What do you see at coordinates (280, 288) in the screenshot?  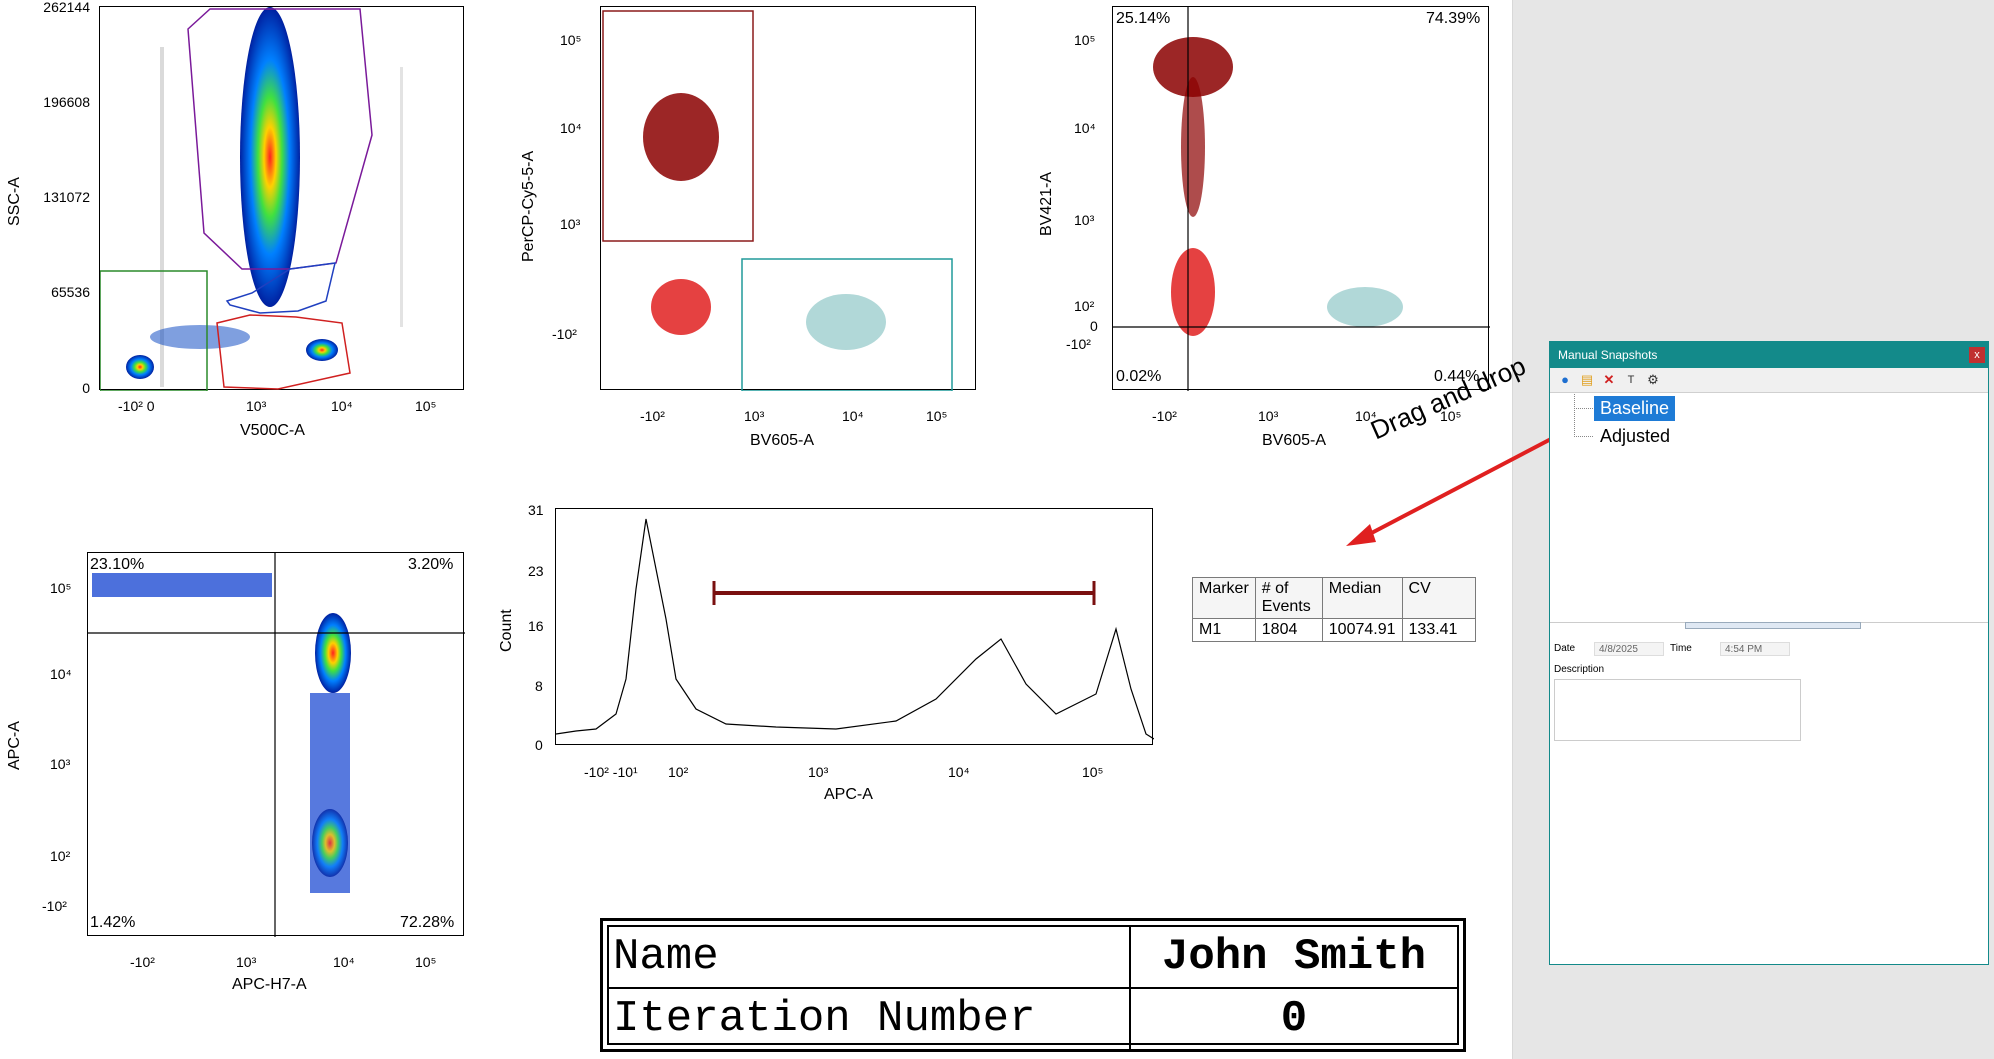 I see `gate-blue` at bounding box center [280, 288].